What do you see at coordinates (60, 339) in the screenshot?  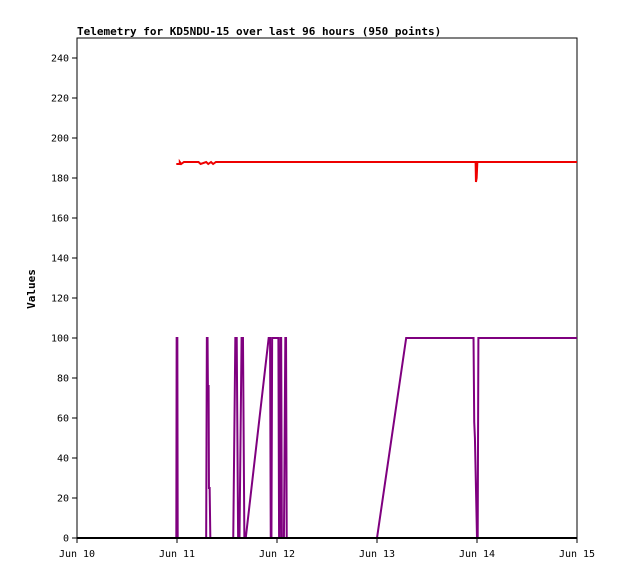 I see `y-tick-label: 100` at bounding box center [60, 339].